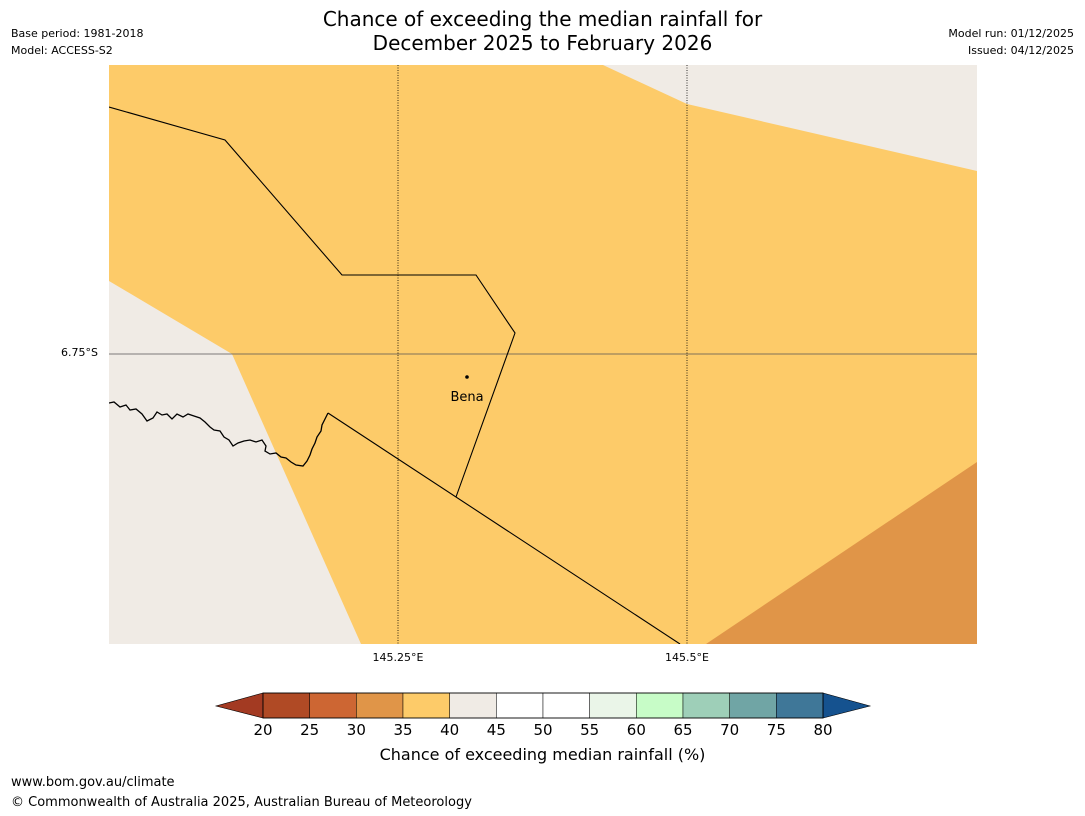 Image resolution: width=1085 pixels, height=816 pixels. What do you see at coordinates (1011, 33) in the screenshot?
I see `model-run: Model run: 01/12/2025` at bounding box center [1011, 33].